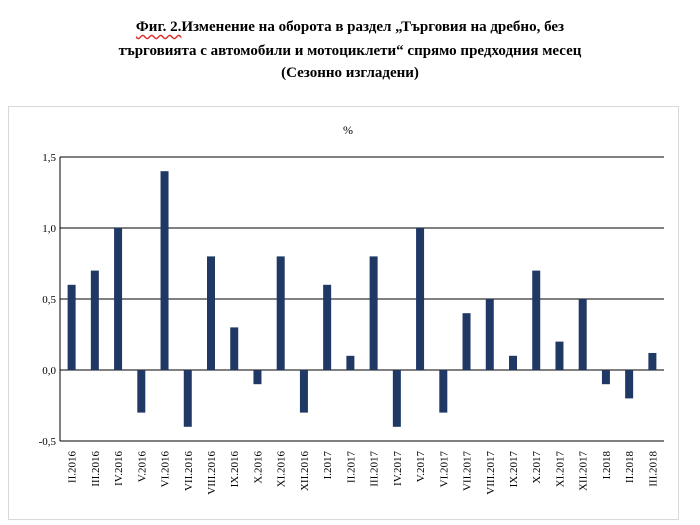  Describe the element at coordinates (96, 469) in the screenshot. I see `x-tick-label: III.2016` at that location.